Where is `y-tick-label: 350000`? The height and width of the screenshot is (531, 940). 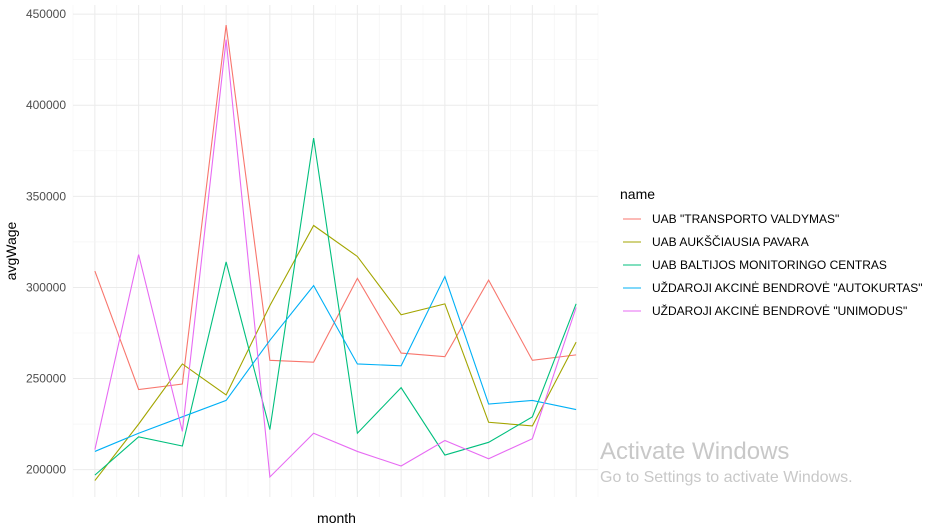
y-tick-label: 350000 is located at coordinates (46, 196).